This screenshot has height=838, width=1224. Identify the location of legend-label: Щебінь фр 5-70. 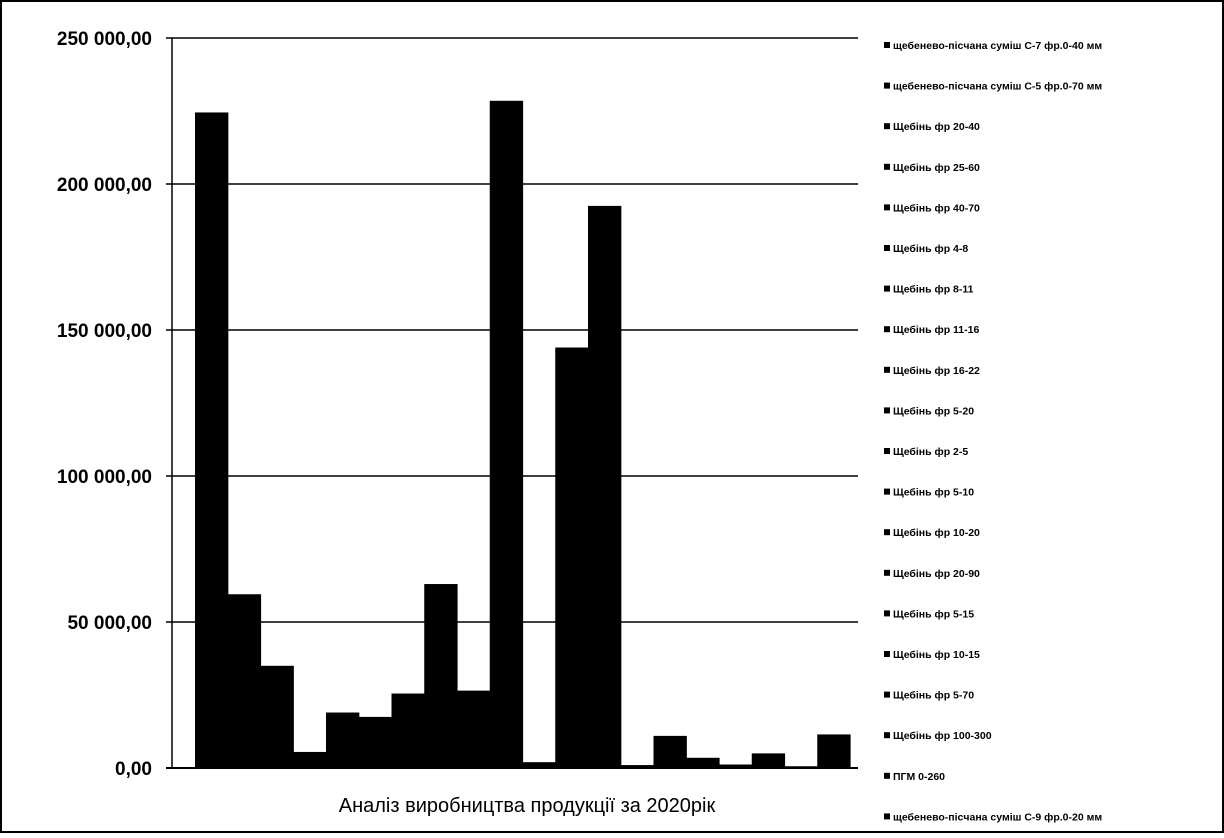
(933, 696).